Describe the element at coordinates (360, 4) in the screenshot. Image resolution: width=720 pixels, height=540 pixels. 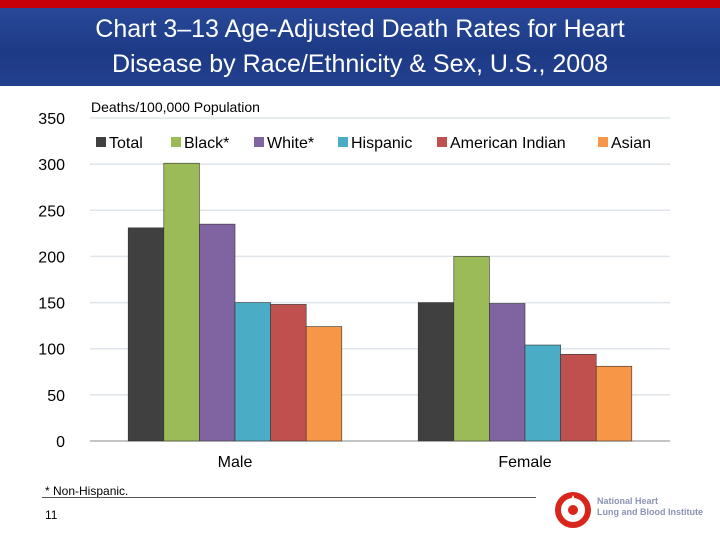
I see `header-stripe` at that location.